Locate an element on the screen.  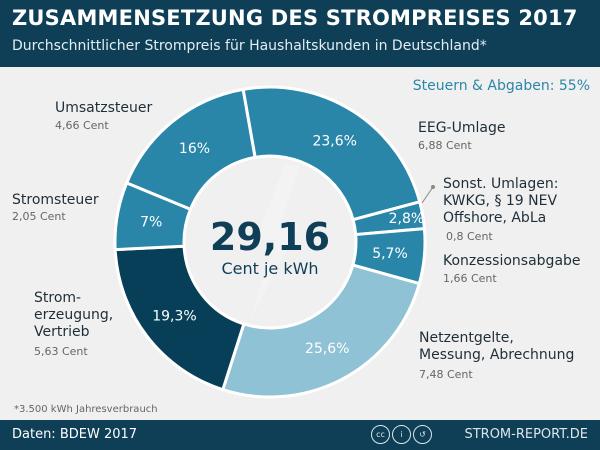
cent-stromsteuer: 2,05 Cent is located at coordinates (39, 216).